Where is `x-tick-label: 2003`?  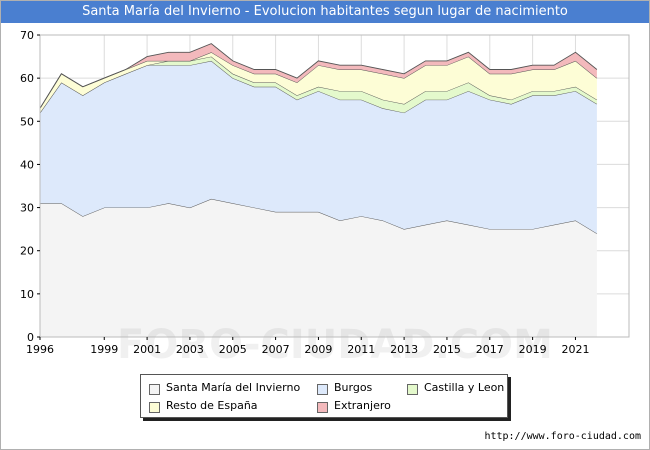 x-tick-label: 2003 is located at coordinates (190, 349).